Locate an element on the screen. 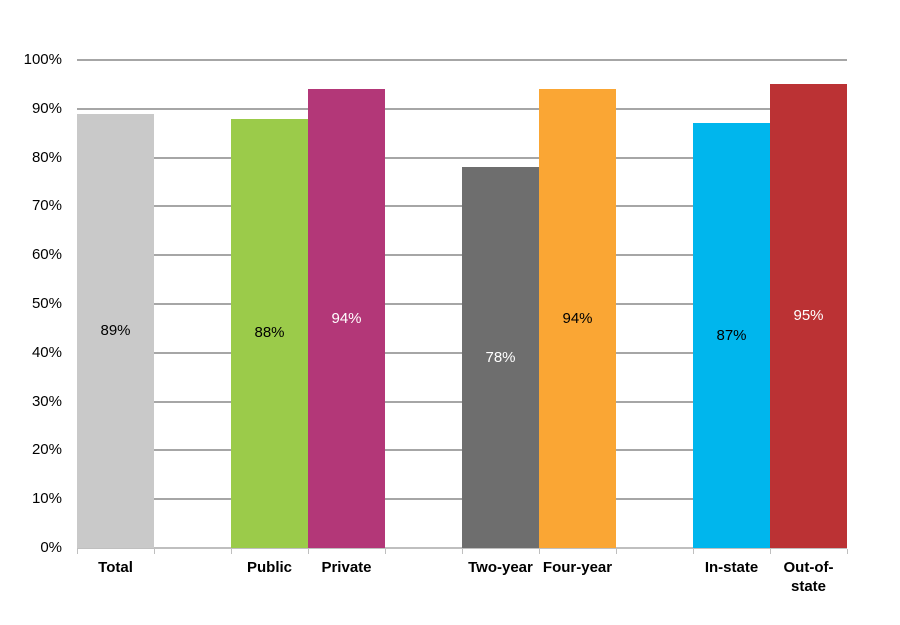 This screenshot has height=625, width=900. bar-total: 89% is located at coordinates (115, 330).